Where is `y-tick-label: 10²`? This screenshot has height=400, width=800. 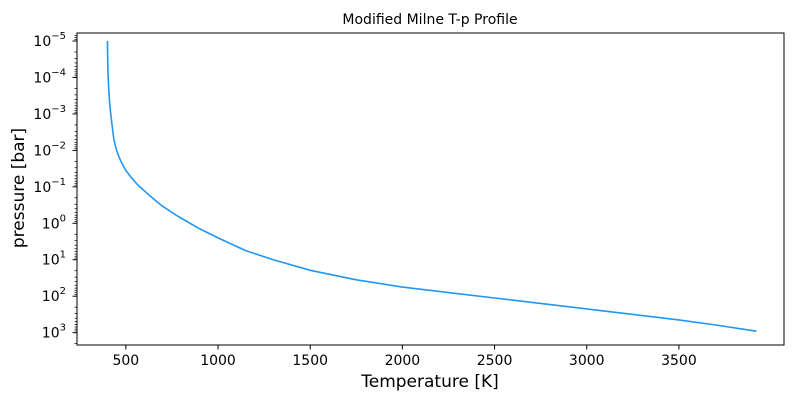
y-tick-label: 10² is located at coordinates (54, 295).